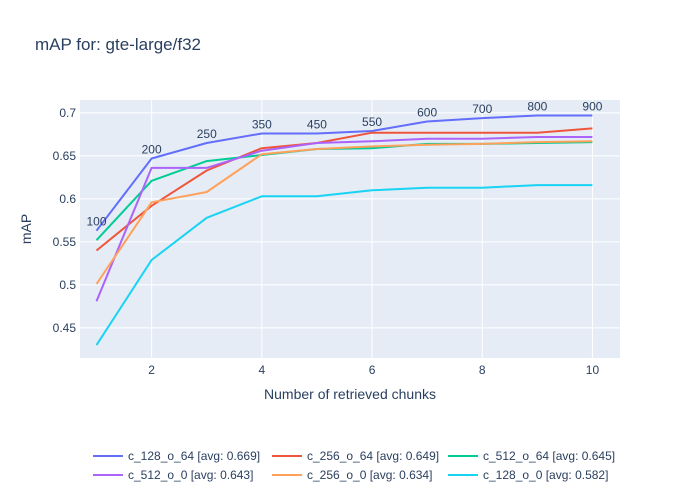 The height and width of the screenshot is (500, 700). Describe the element at coordinates (152, 149) in the screenshot. I see `point-annotation: 200` at that location.